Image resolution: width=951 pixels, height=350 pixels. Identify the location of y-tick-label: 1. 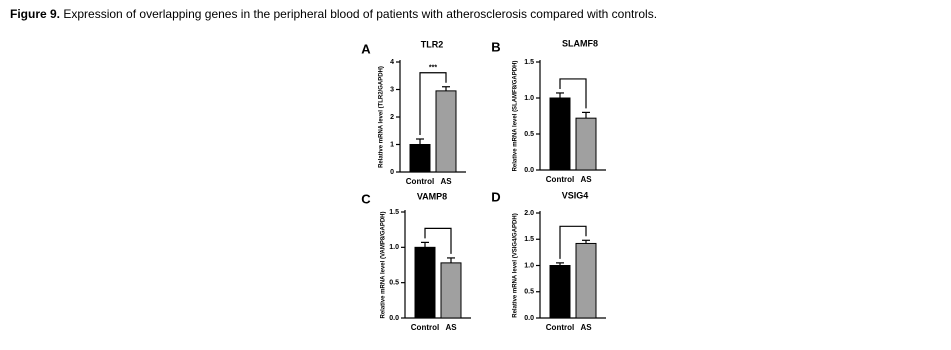
(392, 144).